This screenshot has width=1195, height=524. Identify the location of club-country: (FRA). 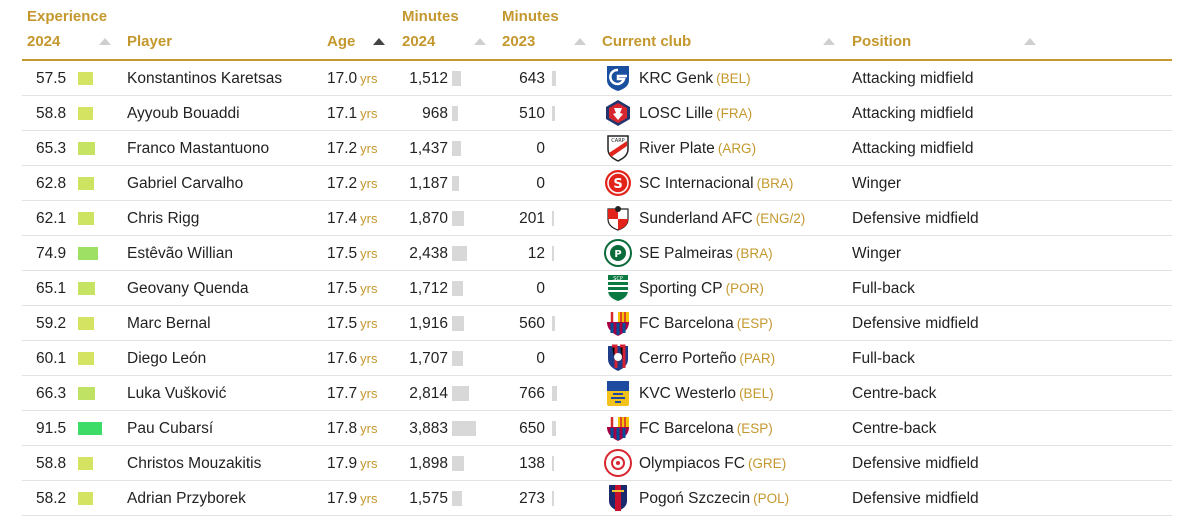
(734, 113).